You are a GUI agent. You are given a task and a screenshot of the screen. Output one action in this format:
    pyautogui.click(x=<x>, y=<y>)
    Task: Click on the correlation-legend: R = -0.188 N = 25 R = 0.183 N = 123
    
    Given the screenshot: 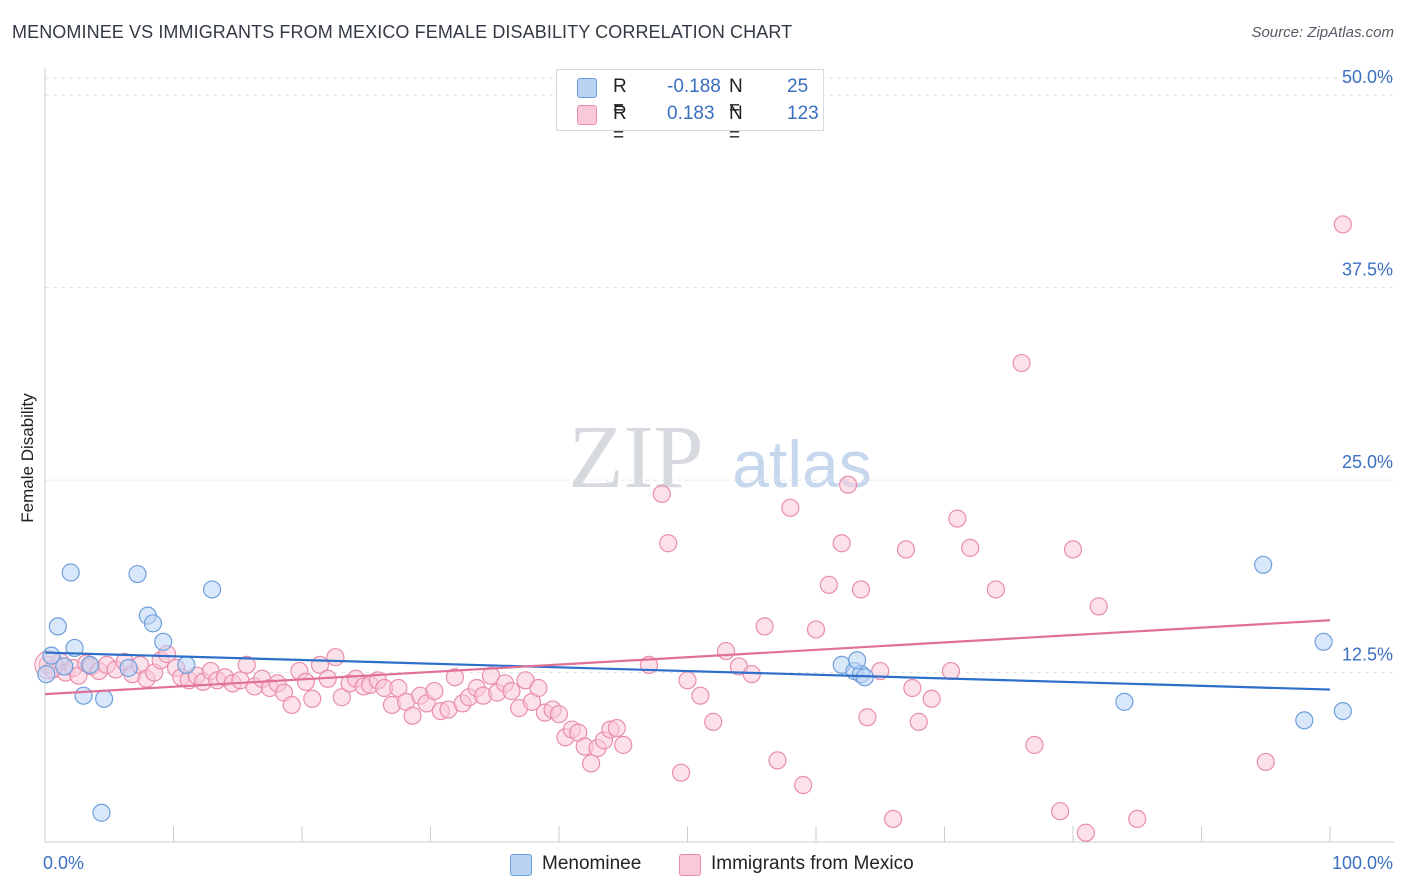 What is the action you would take?
    pyautogui.click(x=690, y=107)
    